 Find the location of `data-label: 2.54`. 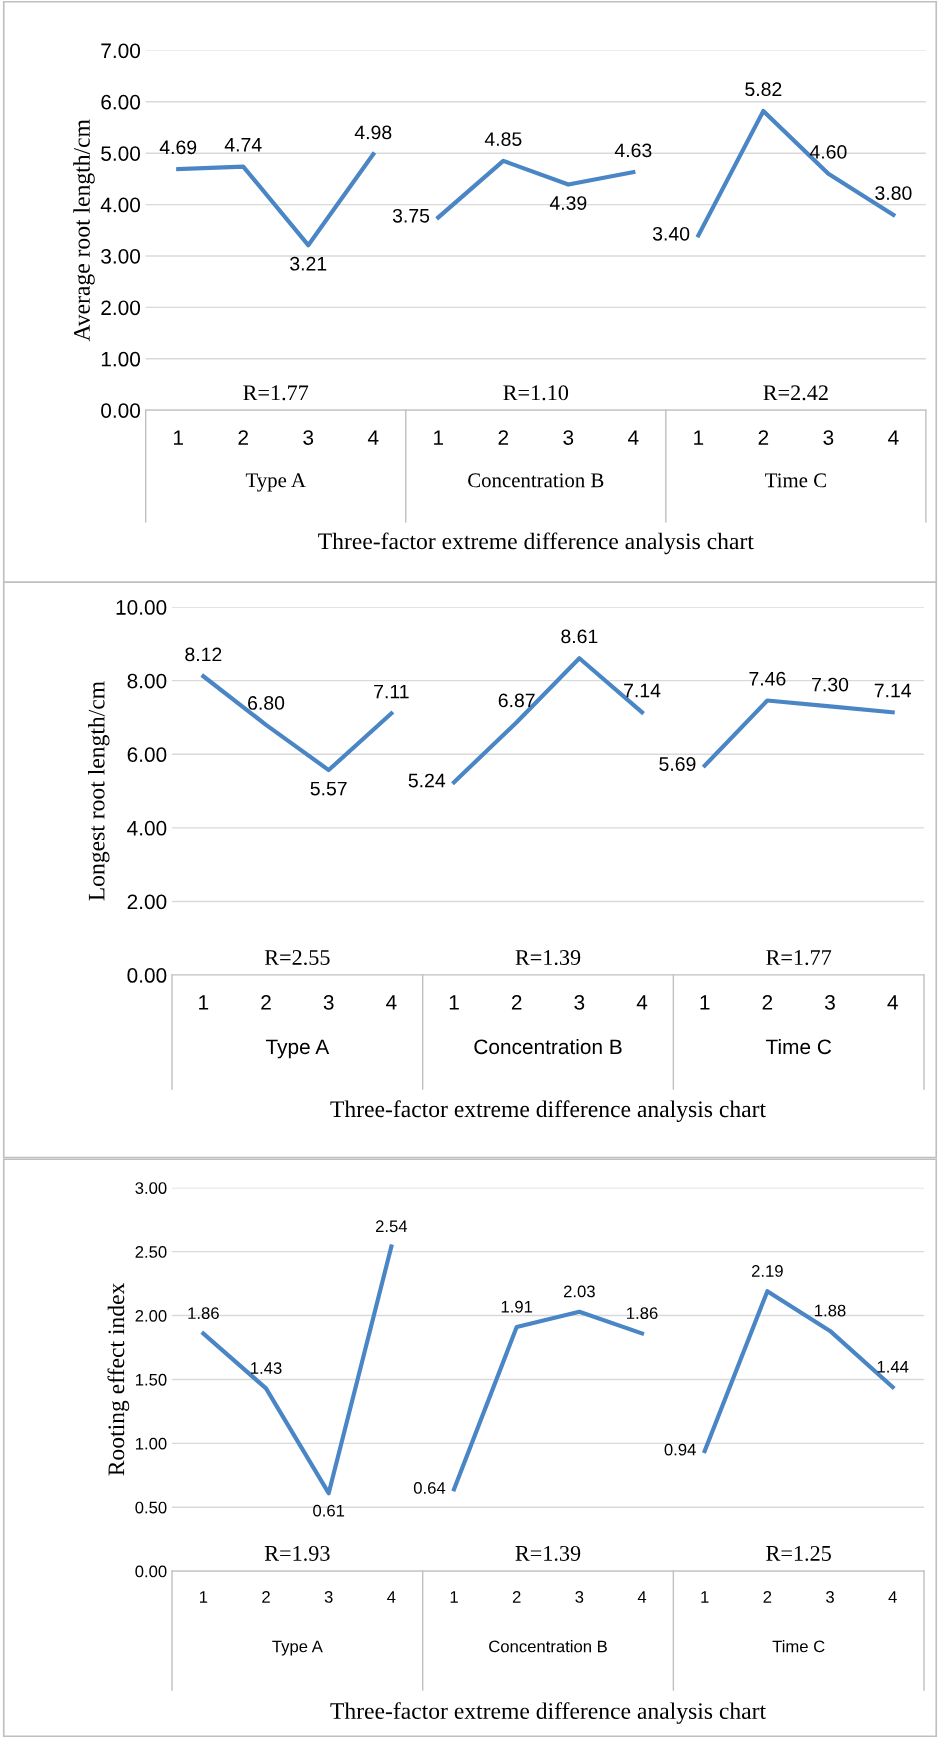

data-label: 2.54 is located at coordinates (391, 1226).